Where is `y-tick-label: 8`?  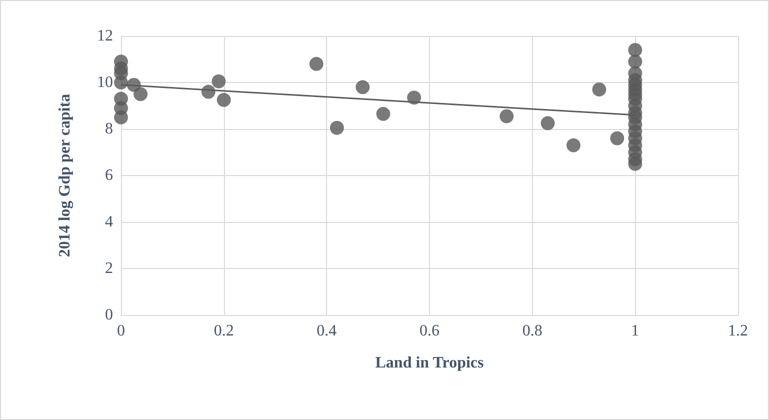
y-tick-label: 8 is located at coordinates (109, 129).